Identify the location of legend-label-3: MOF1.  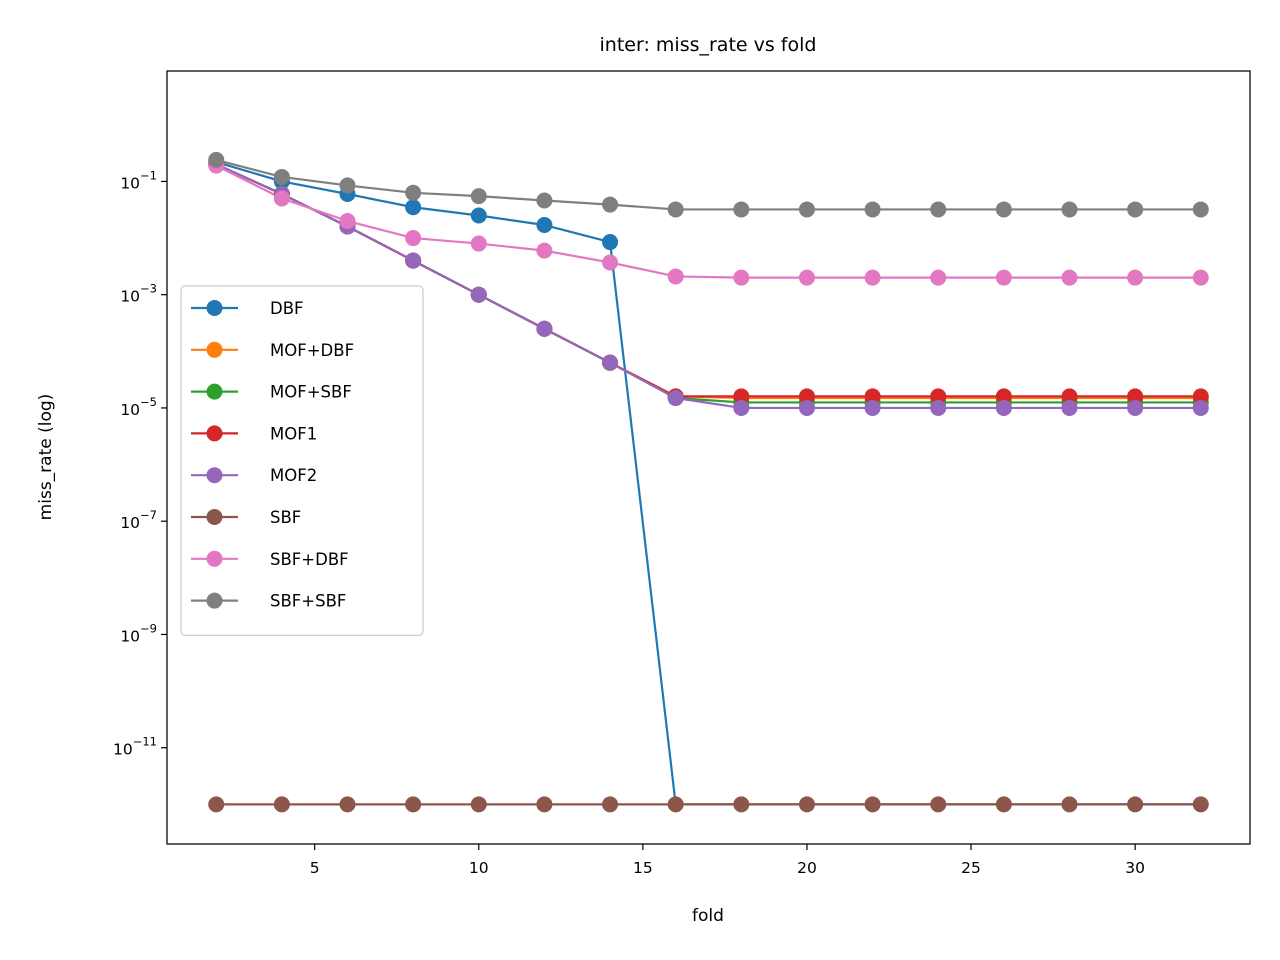
(293, 433).